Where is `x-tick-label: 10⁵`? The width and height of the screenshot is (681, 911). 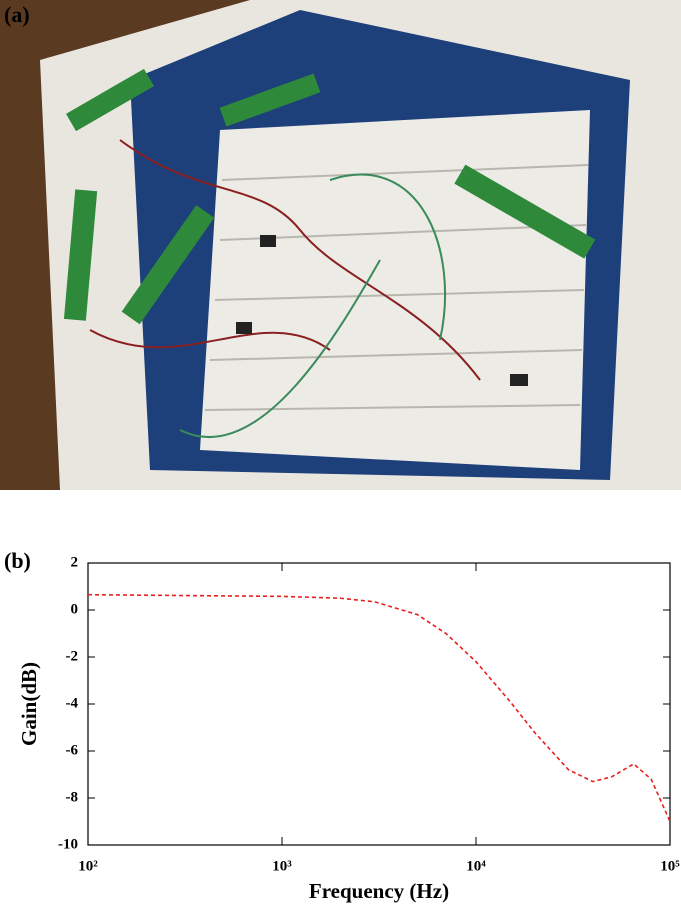
x-tick-label: 10⁵ is located at coordinates (670, 866).